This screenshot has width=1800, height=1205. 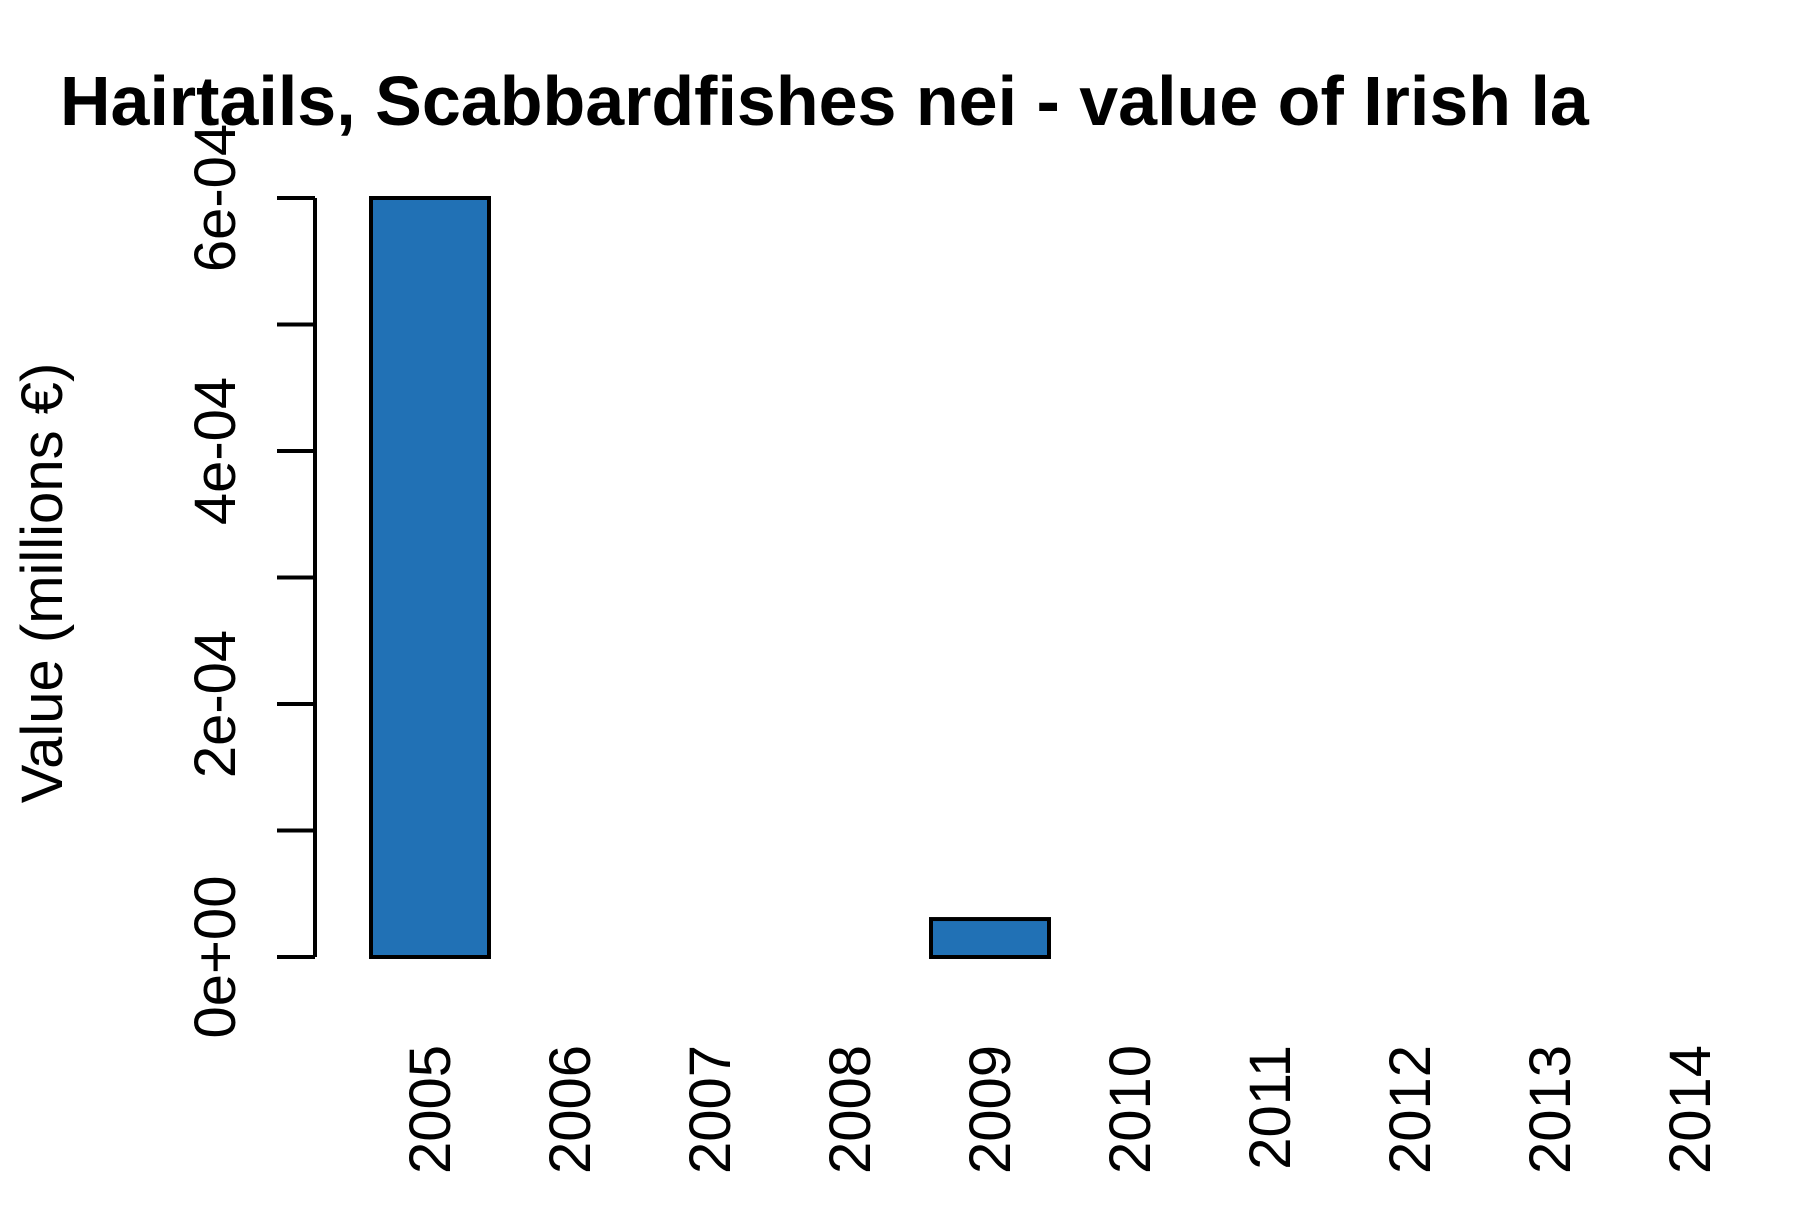 I want to click on x-tick-label: 2009, so click(x=990, y=1109).